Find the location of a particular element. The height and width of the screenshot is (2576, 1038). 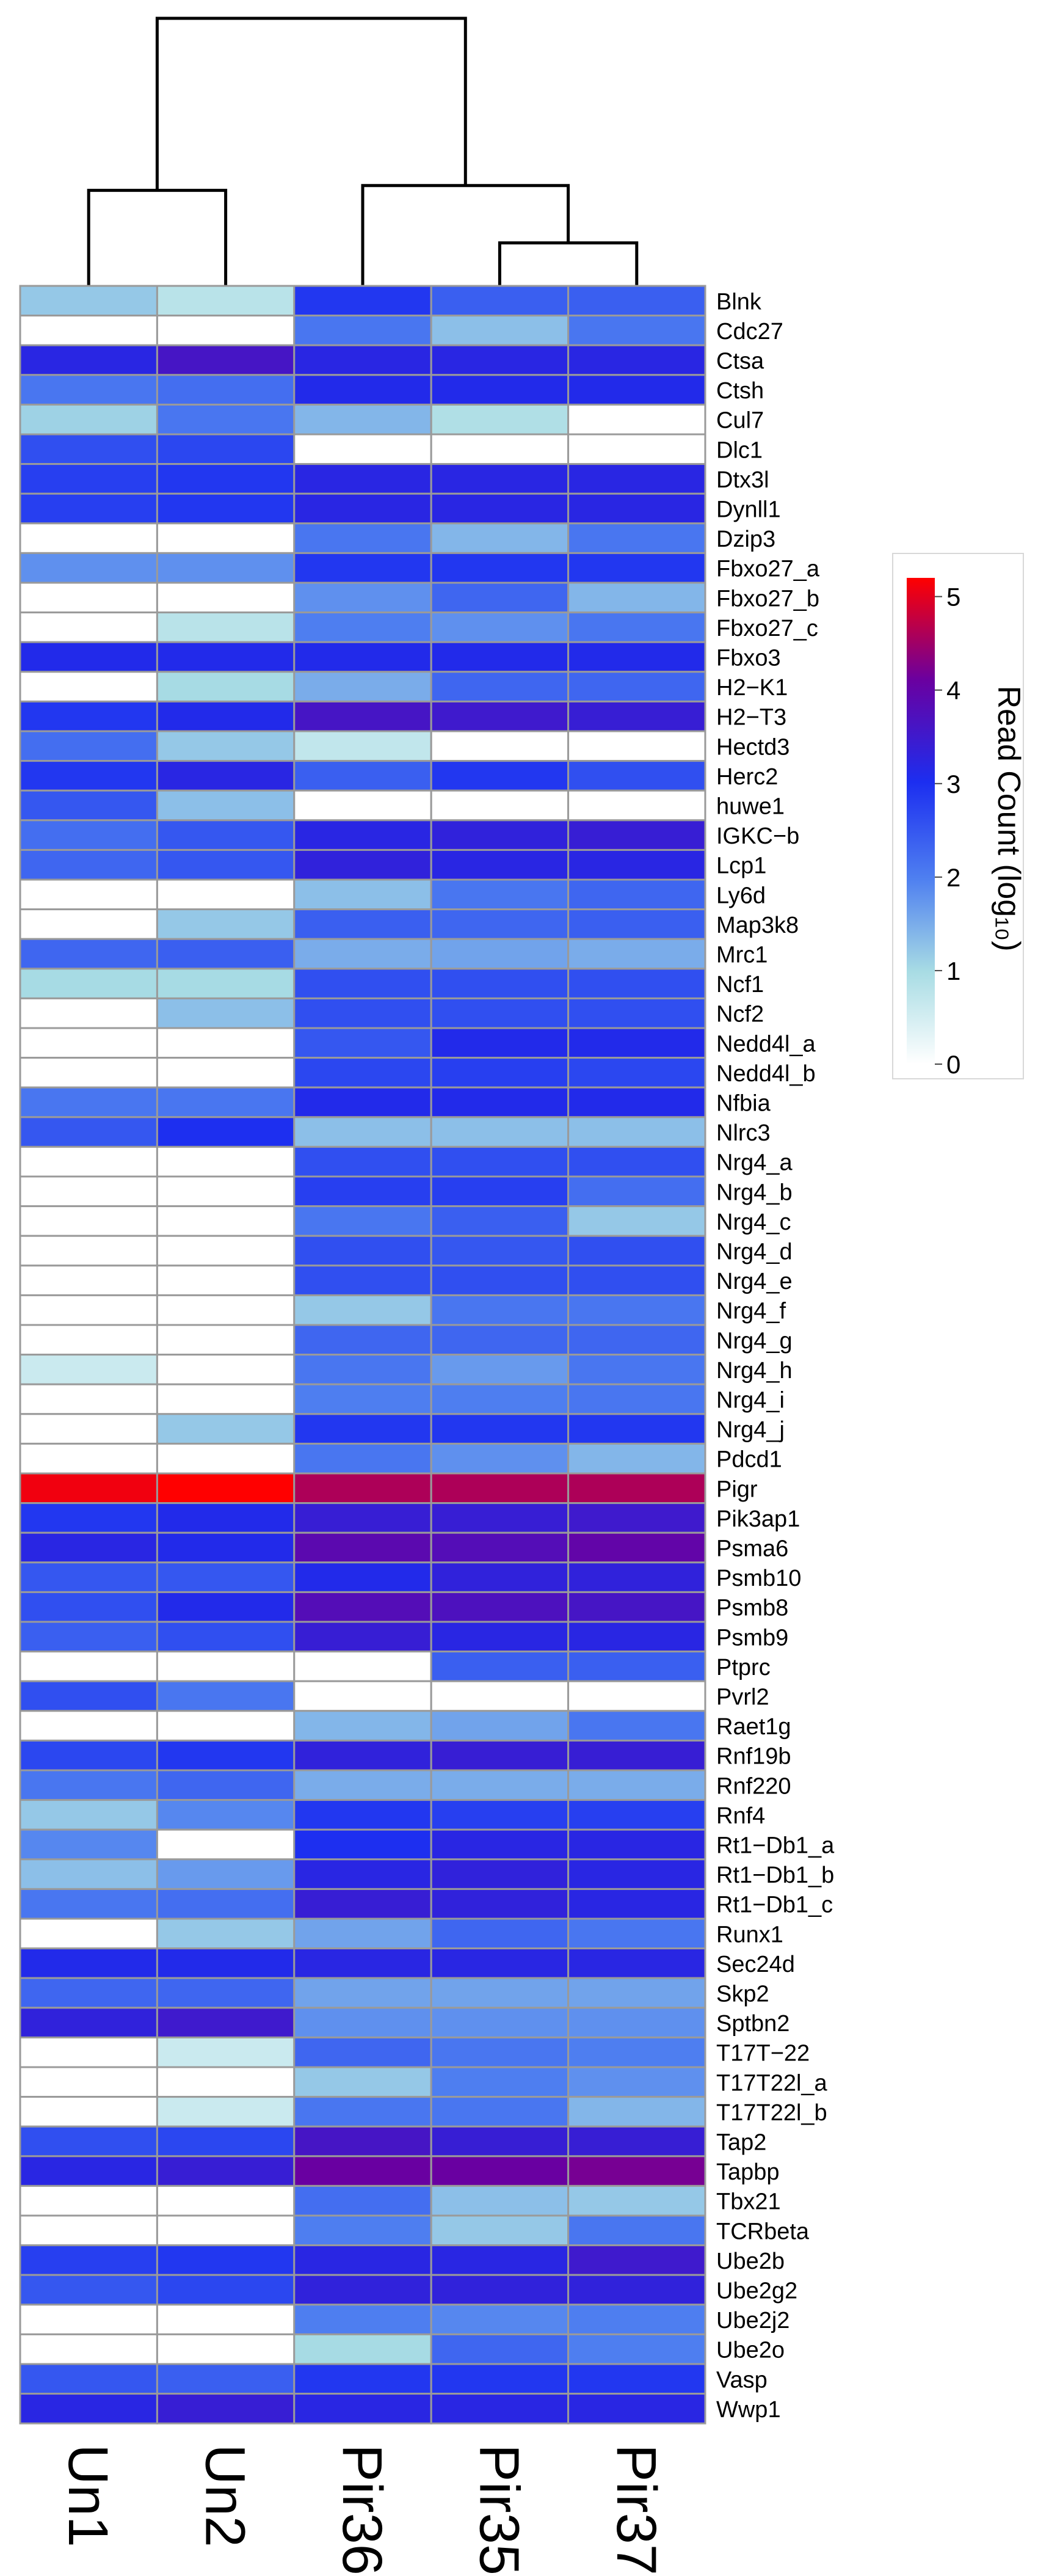

column-labels: Un1 Un2 Pir36 Pir35 Pir37 is located at coordinates (362, 2509).